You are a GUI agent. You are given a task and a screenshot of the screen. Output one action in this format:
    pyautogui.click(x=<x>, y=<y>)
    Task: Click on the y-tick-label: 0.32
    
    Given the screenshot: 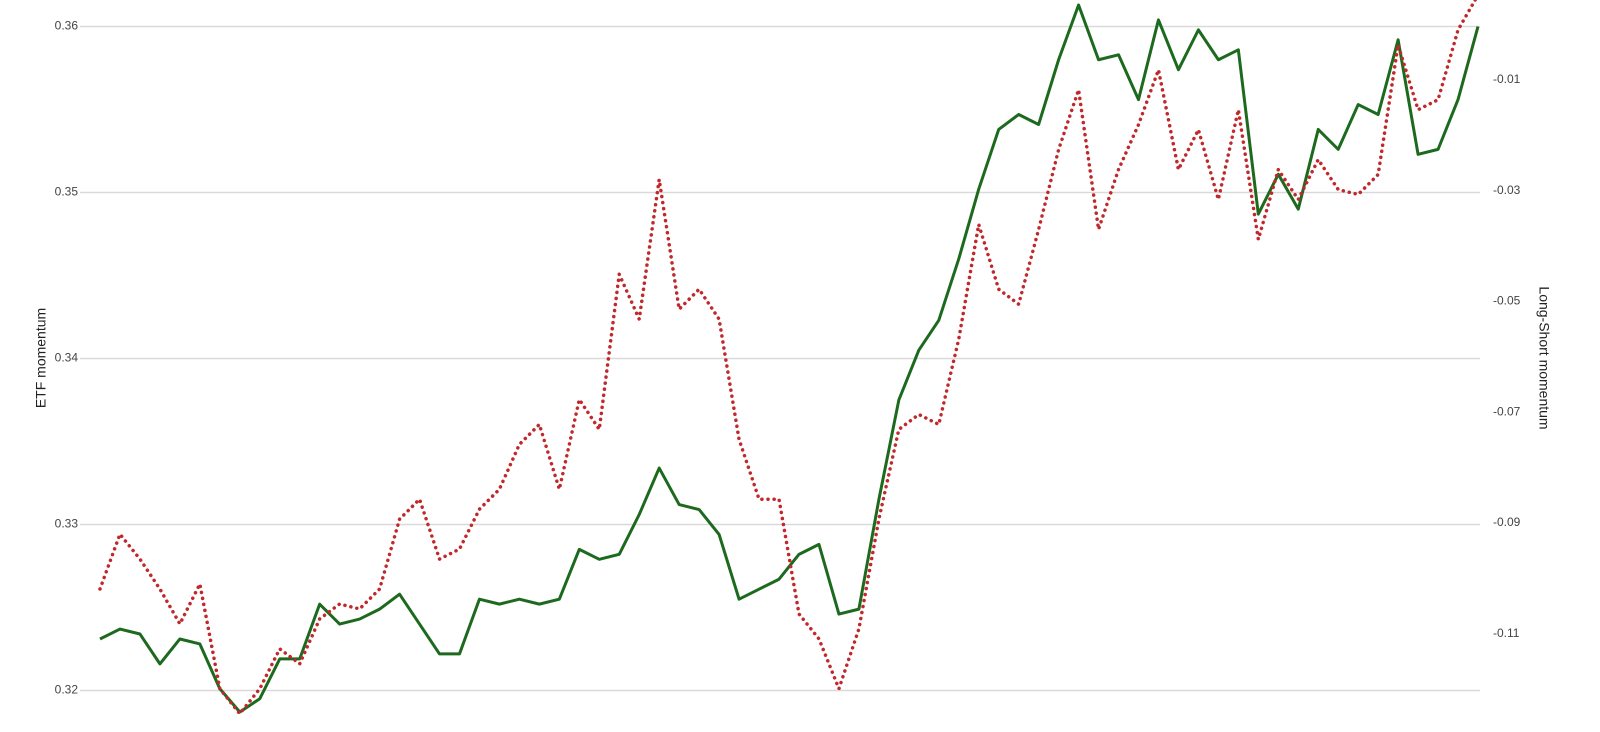 What is the action you would take?
    pyautogui.click(x=67, y=690)
    